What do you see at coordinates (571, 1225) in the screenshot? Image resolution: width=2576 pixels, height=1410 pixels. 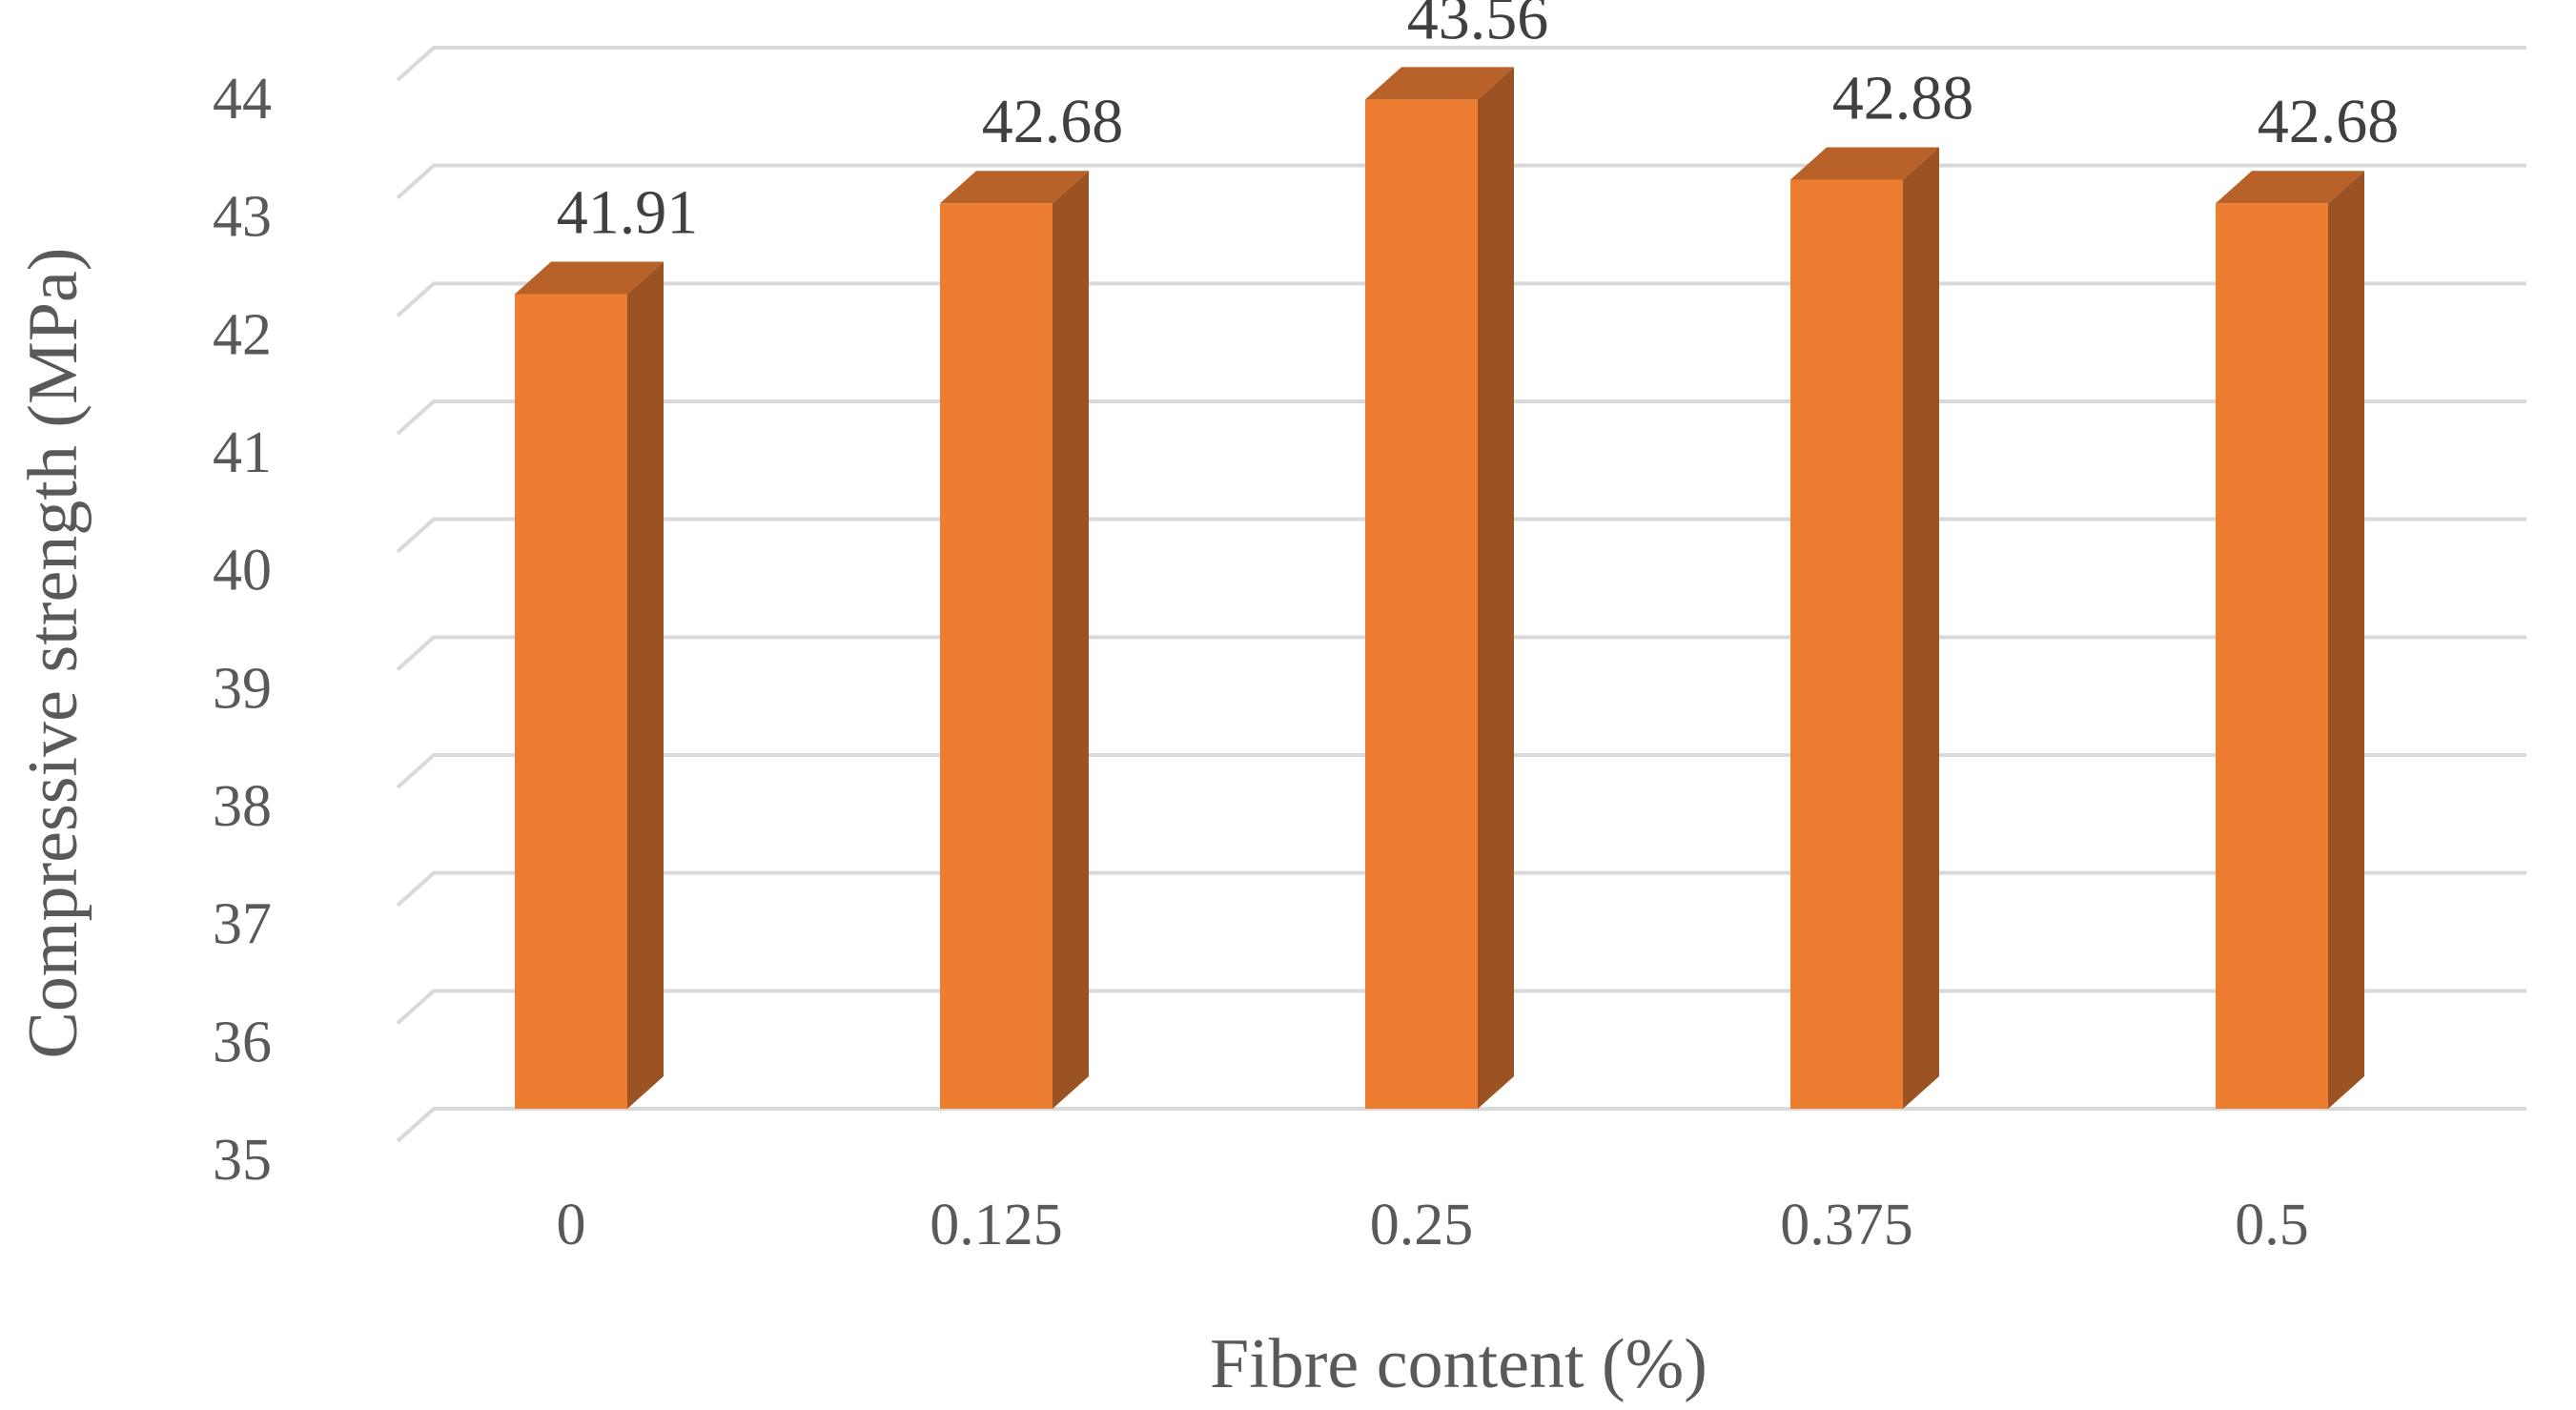 I see `x-tick-label: 0` at bounding box center [571, 1225].